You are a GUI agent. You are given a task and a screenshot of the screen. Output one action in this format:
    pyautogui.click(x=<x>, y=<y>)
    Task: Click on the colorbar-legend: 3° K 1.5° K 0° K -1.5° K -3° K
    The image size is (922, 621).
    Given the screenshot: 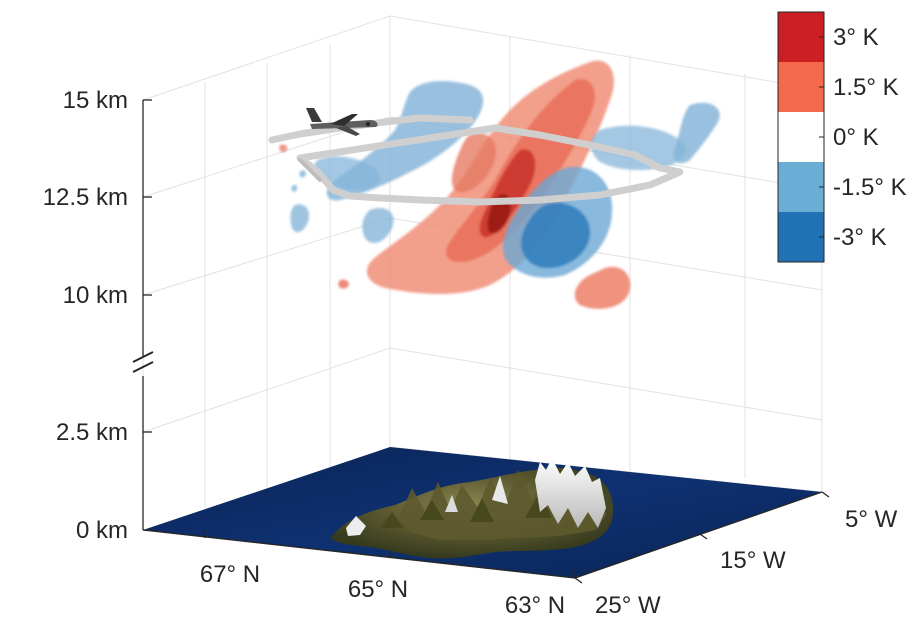 What is the action you would take?
    pyautogui.click(x=842, y=137)
    